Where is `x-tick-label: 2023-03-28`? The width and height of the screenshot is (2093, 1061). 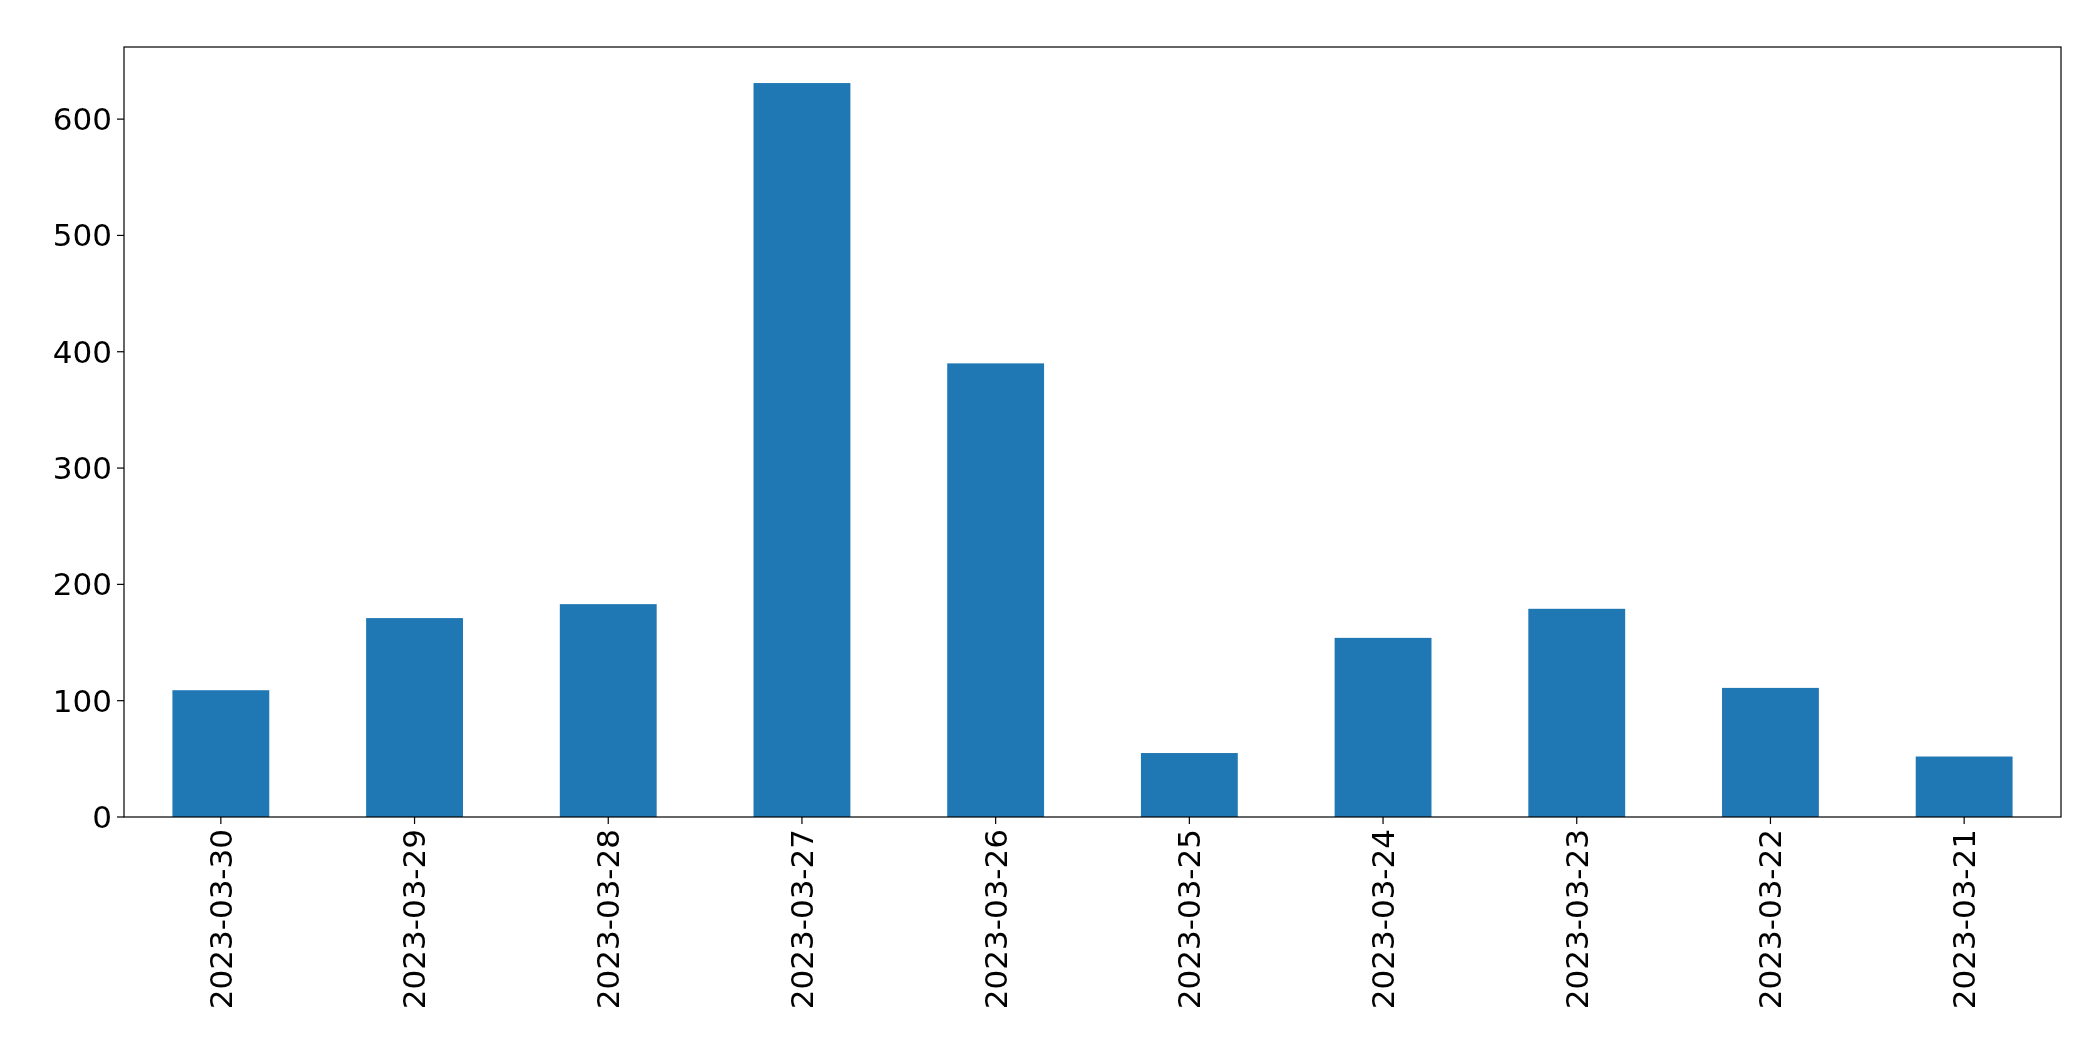
x-tick-label: 2023-03-28 is located at coordinates (608, 919).